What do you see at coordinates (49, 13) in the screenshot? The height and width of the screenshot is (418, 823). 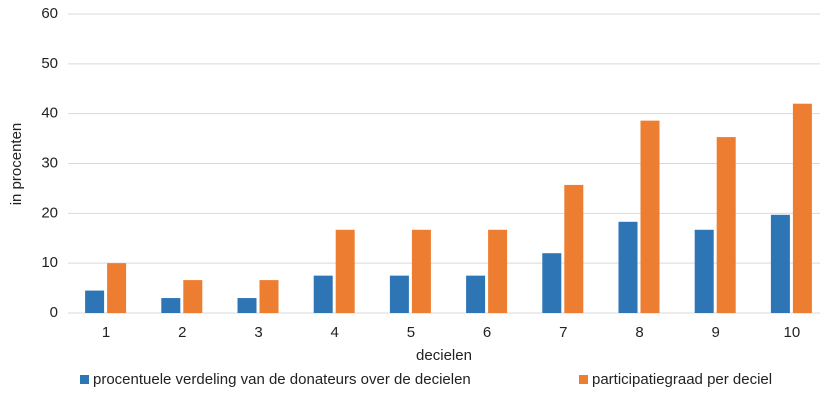 I see `y-tick-label: 60` at bounding box center [49, 13].